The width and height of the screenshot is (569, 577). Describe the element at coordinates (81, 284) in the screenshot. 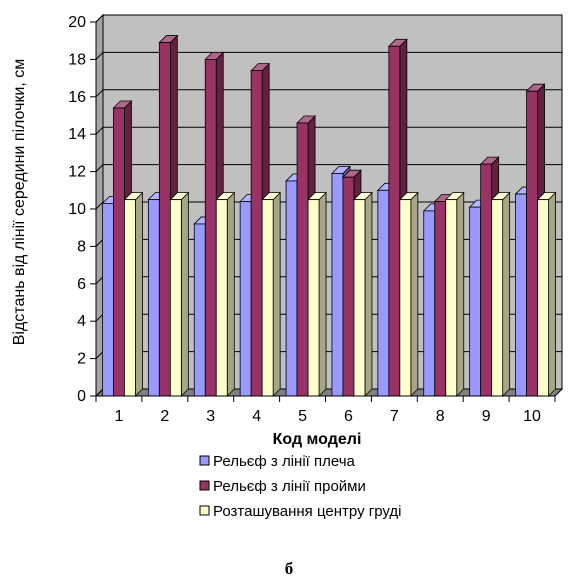

I see `y-tick-label: 6` at that location.